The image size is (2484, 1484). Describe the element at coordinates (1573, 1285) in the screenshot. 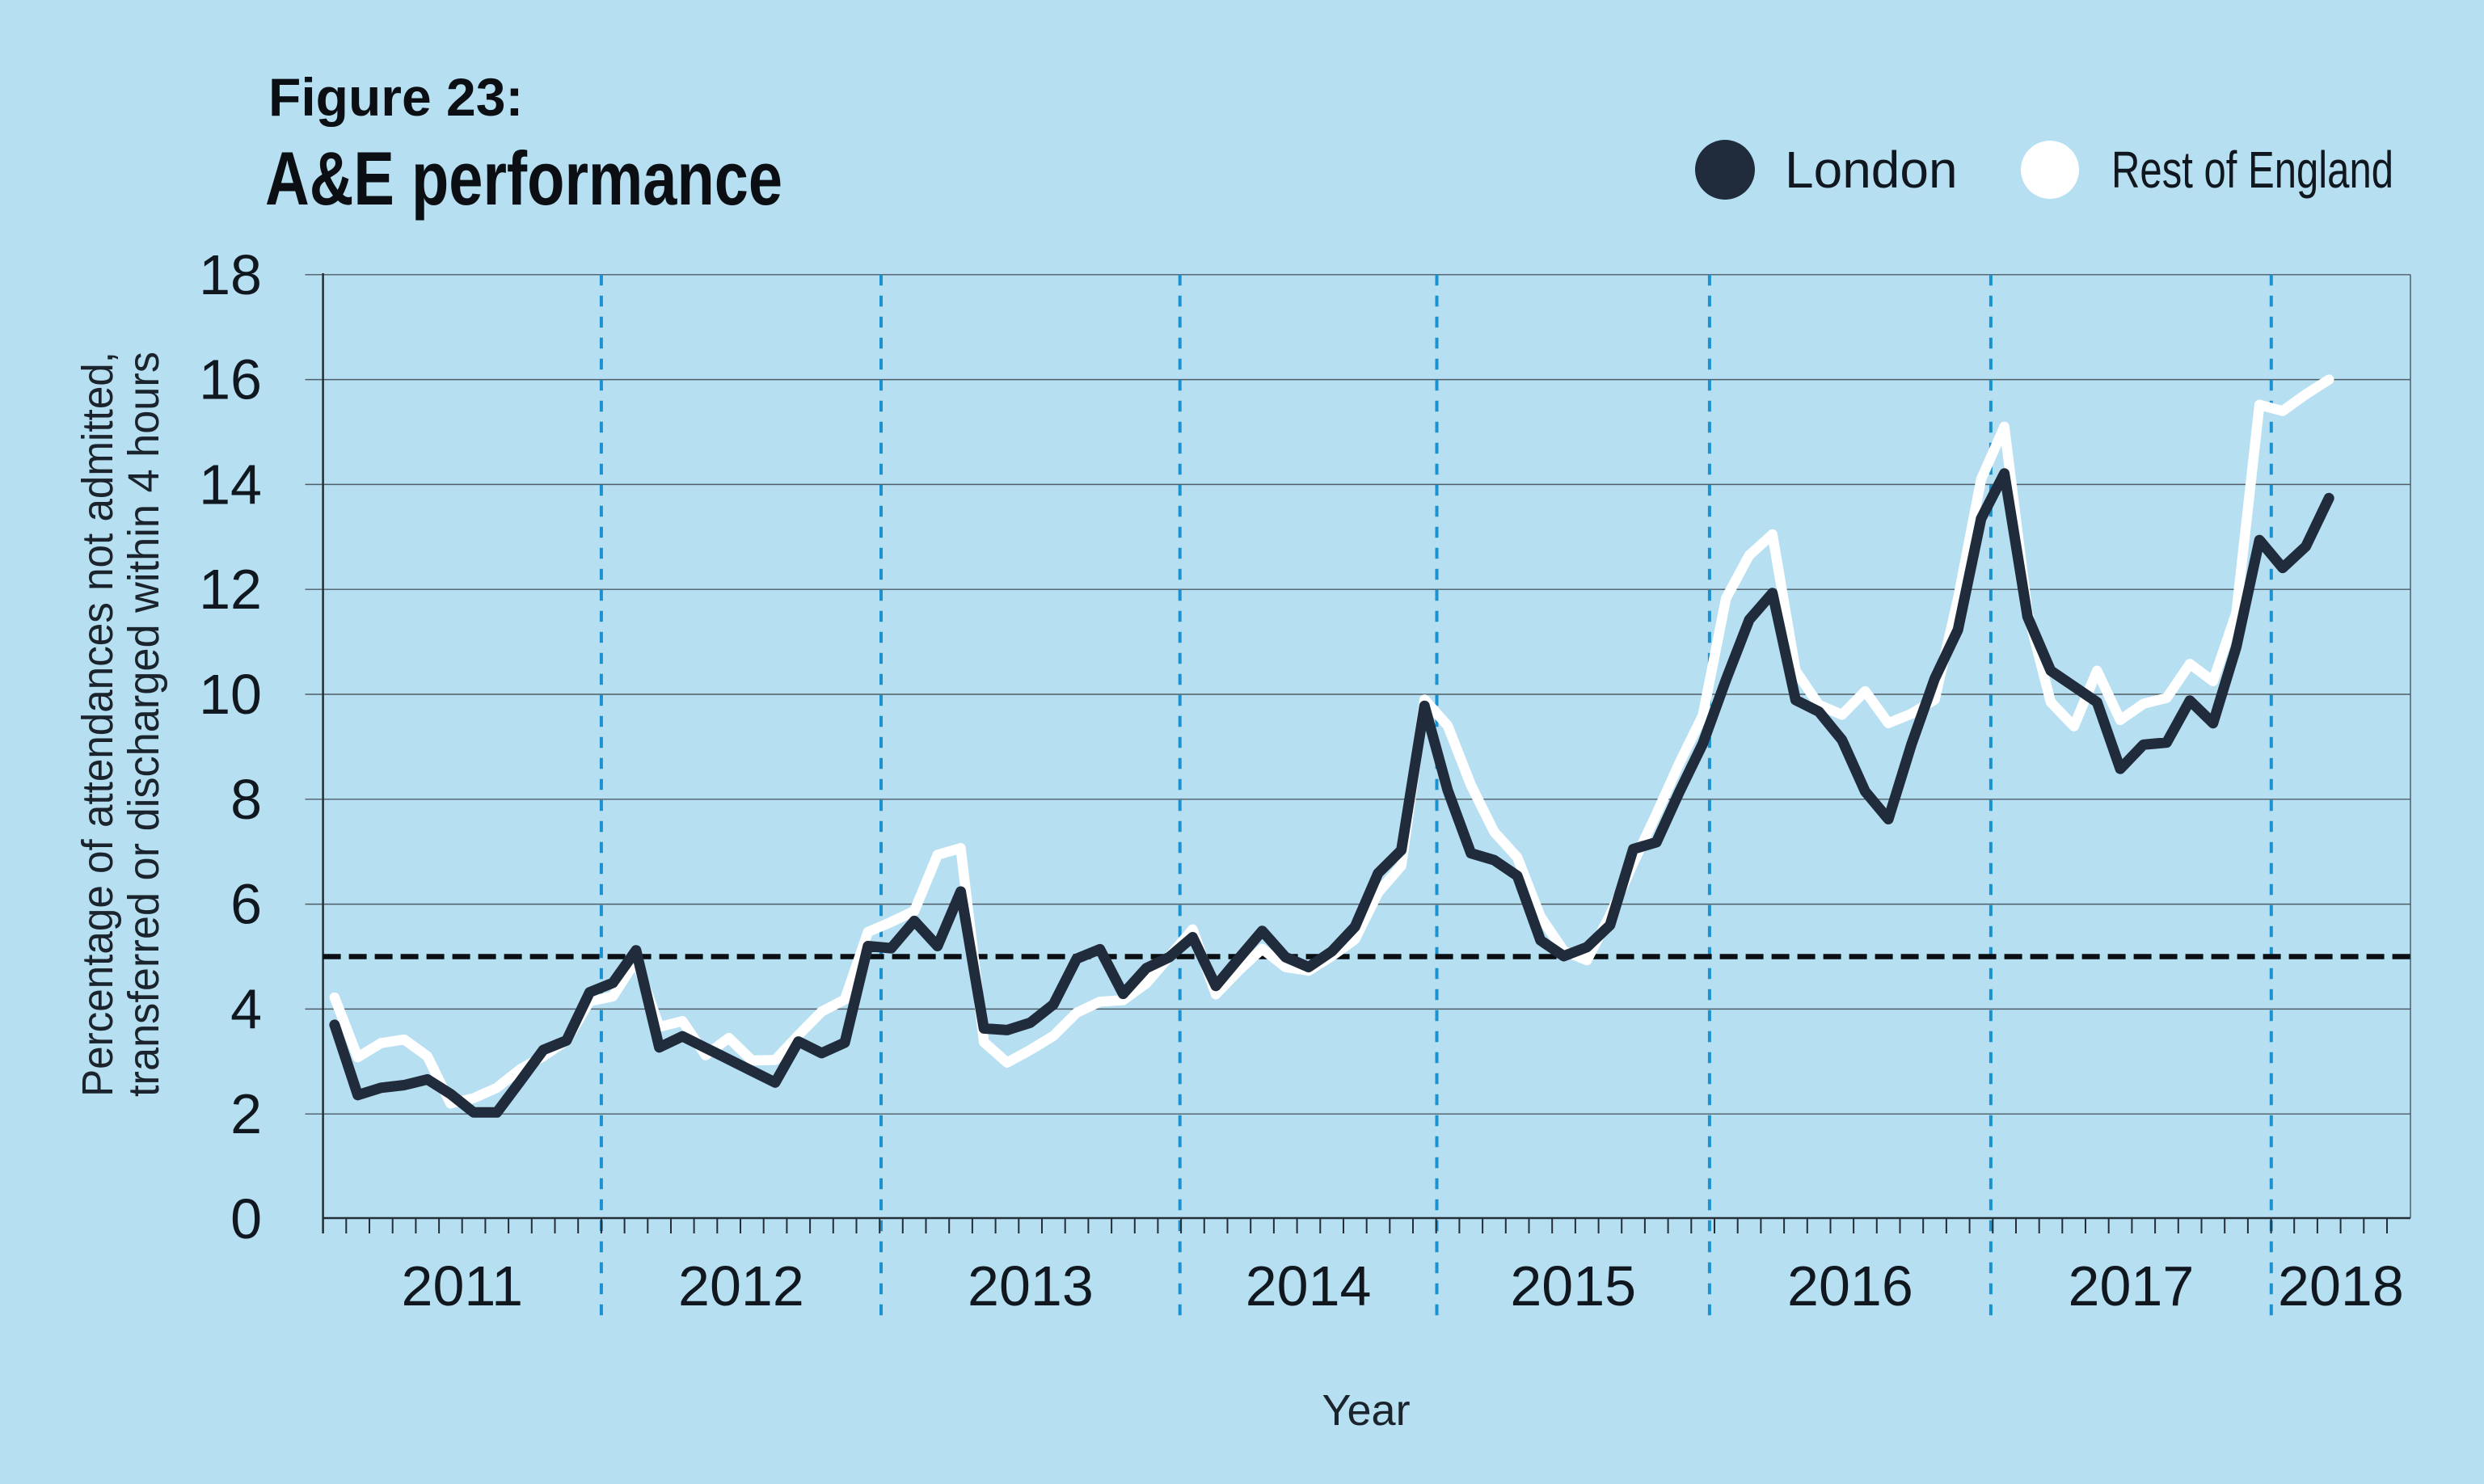

I see `svg-text: 2015` at that location.